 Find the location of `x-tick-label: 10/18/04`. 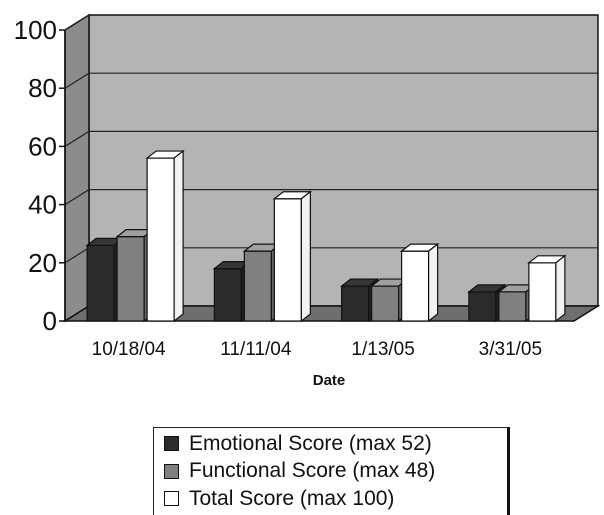

x-tick-label: 10/18/04 is located at coordinates (129, 349).